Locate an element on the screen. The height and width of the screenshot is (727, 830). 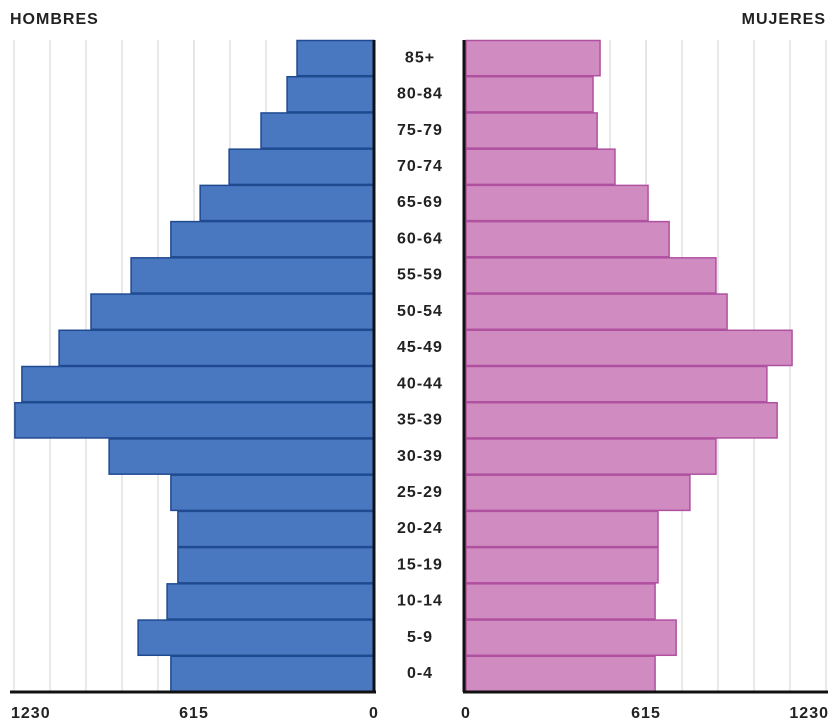
category-label: 80-84 is located at coordinates (420, 94).